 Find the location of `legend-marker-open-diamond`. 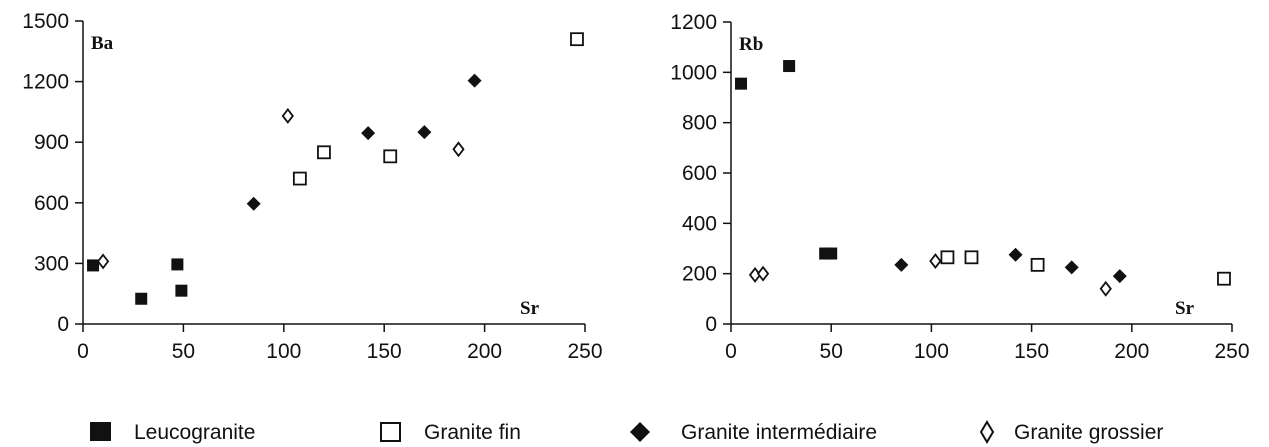

legend-marker-open-diamond is located at coordinates (987, 432).